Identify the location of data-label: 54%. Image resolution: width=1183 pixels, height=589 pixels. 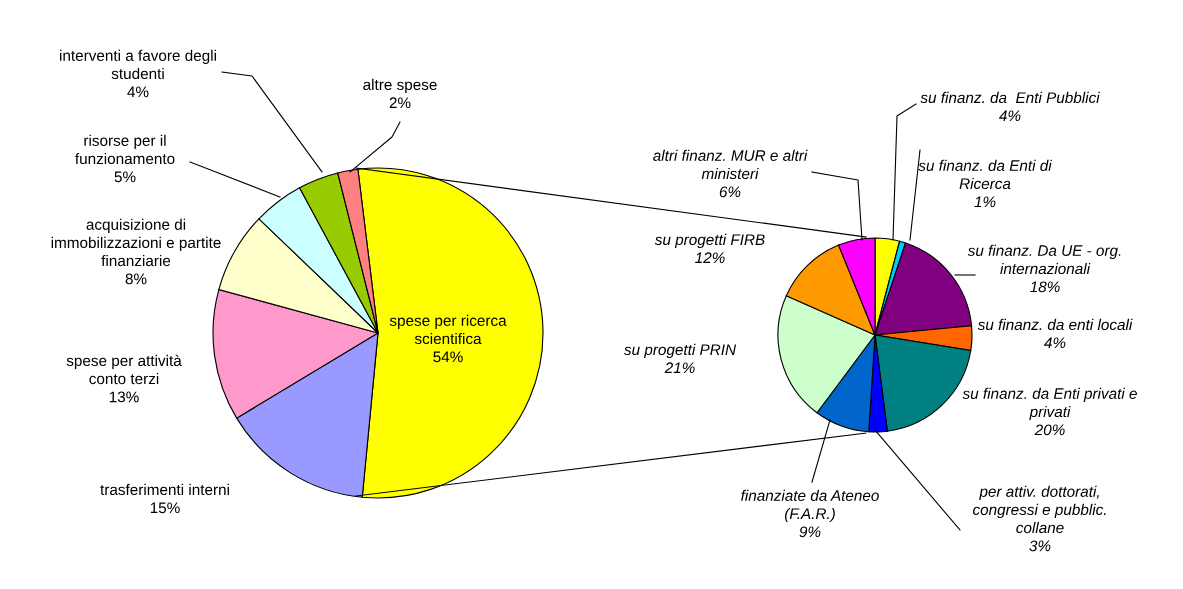
(448, 357).